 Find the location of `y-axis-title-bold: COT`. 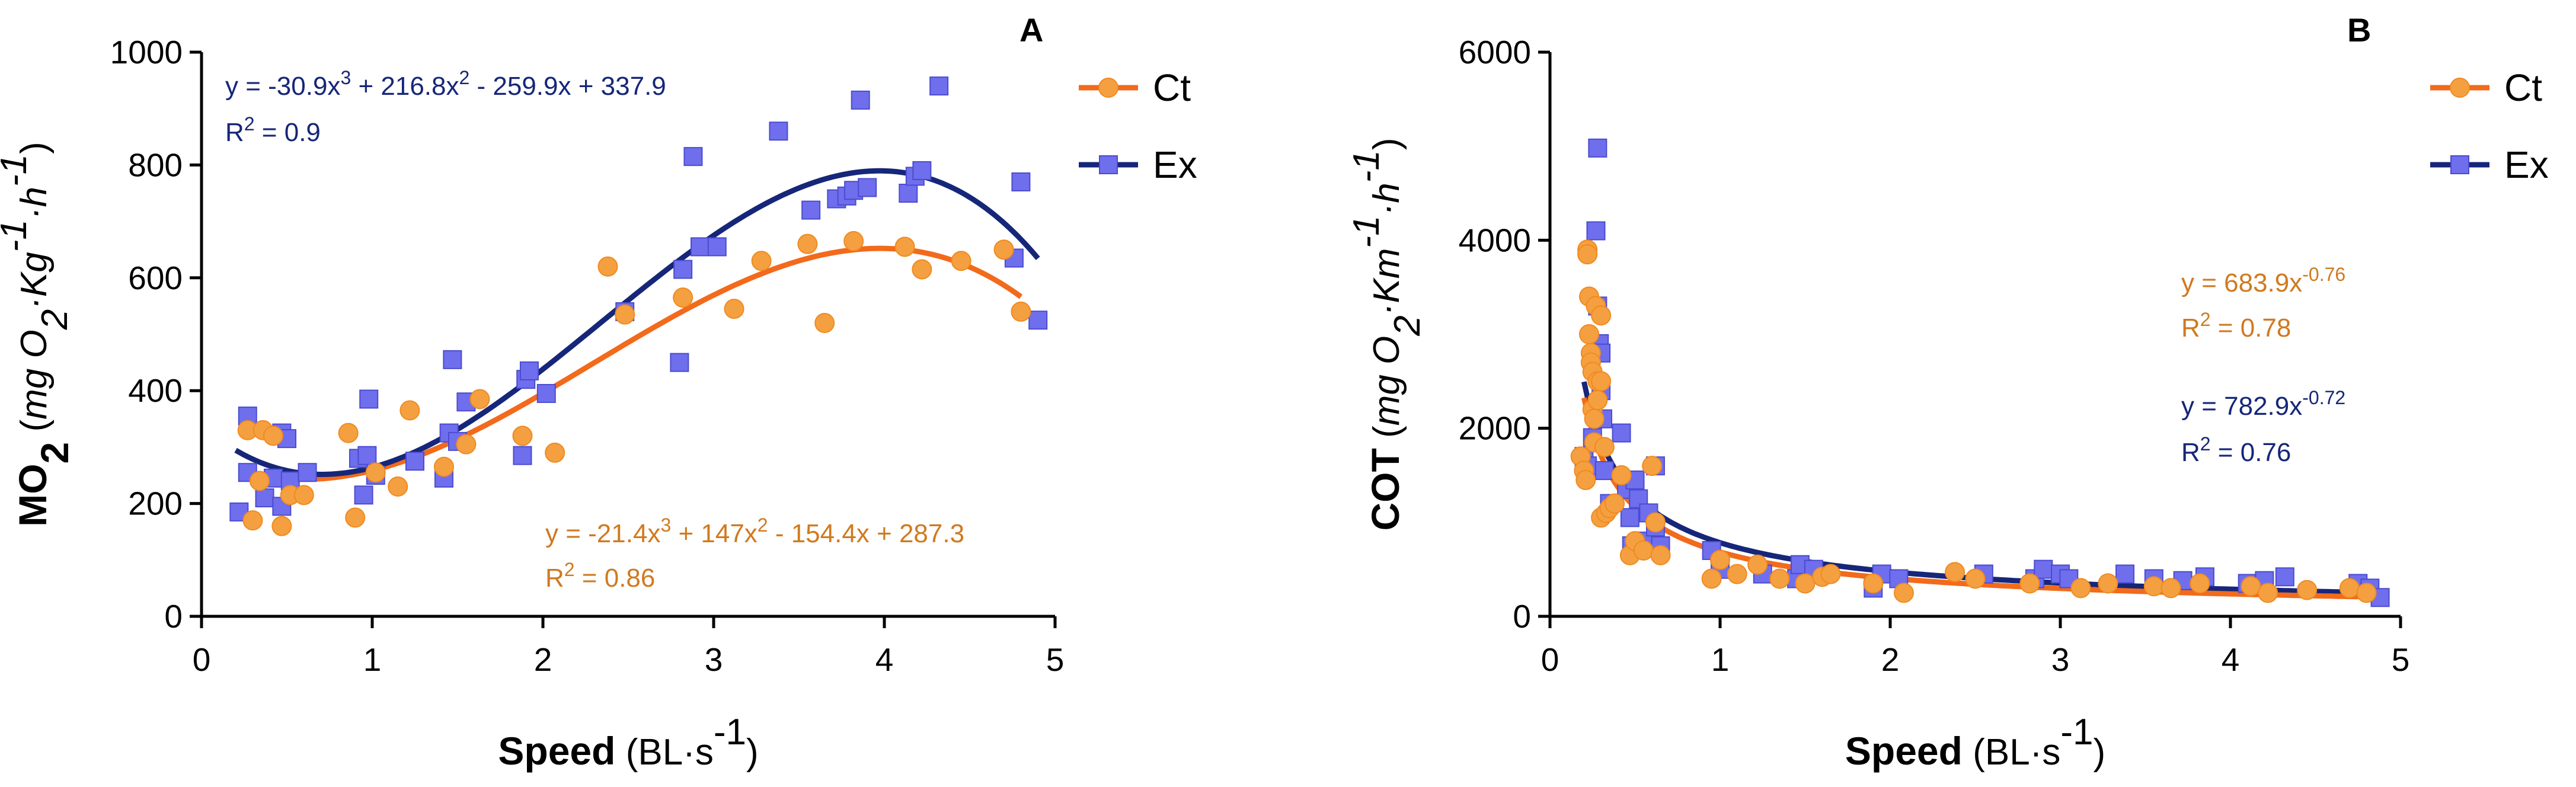

y-axis-title-bold: COT is located at coordinates (1385, 489).